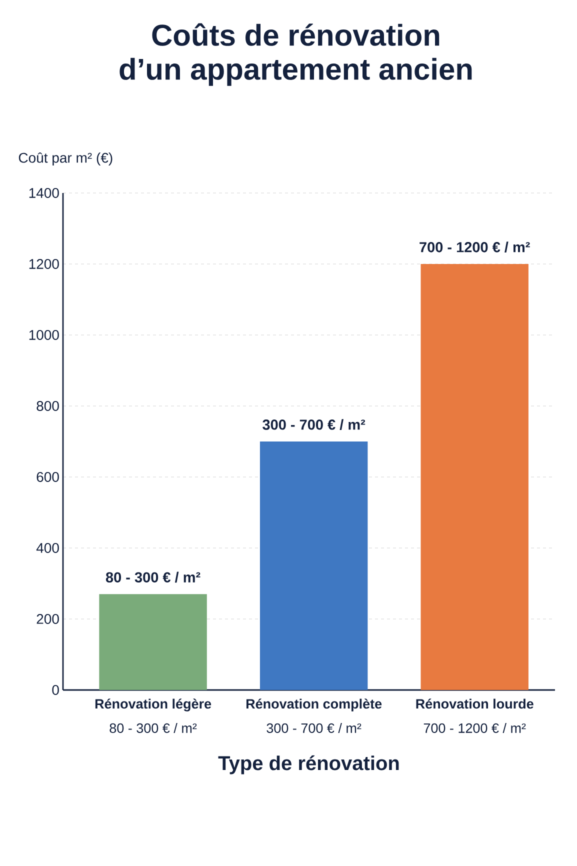 The width and height of the screenshot is (577, 866). What do you see at coordinates (314, 728) in the screenshot?
I see `text: 300 - 700 € / m²` at bounding box center [314, 728].